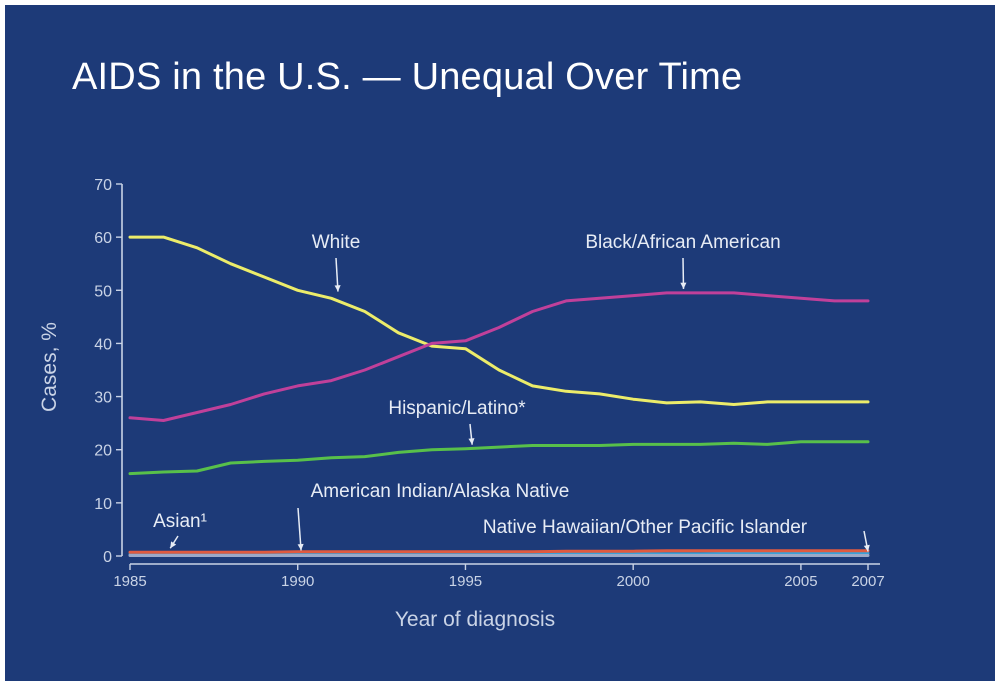 The width and height of the screenshot is (1000, 686). What do you see at coordinates (440, 491) in the screenshot?
I see `annotation-label: American Indian/Alaska Native` at bounding box center [440, 491].